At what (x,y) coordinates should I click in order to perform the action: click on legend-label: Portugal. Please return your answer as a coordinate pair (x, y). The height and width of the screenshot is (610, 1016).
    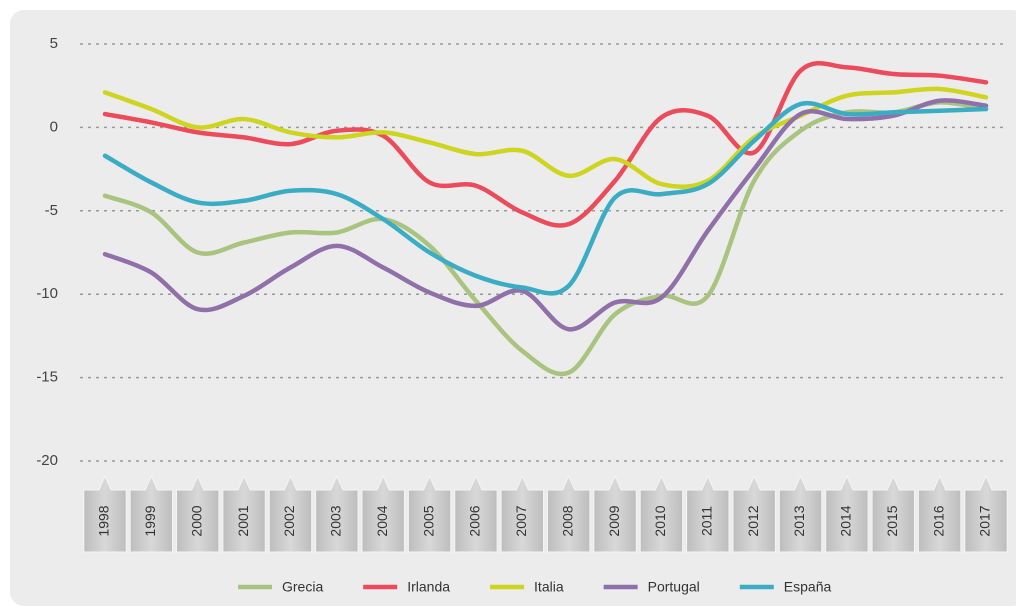
    Looking at the image, I should click on (674, 587).